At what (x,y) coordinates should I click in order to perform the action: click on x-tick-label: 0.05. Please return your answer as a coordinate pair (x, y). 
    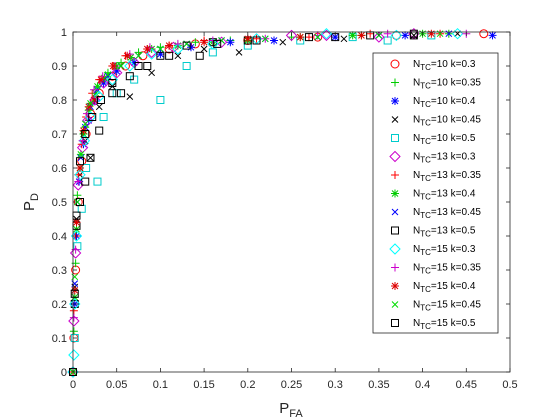
    Looking at the image, I should click on (116, 385).